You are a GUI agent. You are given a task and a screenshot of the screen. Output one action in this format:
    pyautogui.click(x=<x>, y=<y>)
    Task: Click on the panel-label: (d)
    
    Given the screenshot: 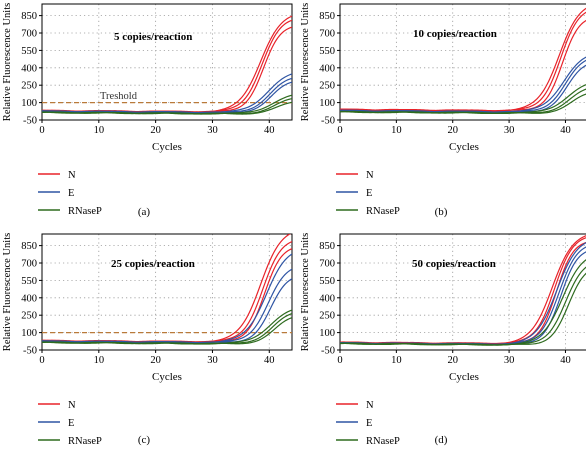 What is the action you would take?
    pyautogui.click(x=441, y=440)
    